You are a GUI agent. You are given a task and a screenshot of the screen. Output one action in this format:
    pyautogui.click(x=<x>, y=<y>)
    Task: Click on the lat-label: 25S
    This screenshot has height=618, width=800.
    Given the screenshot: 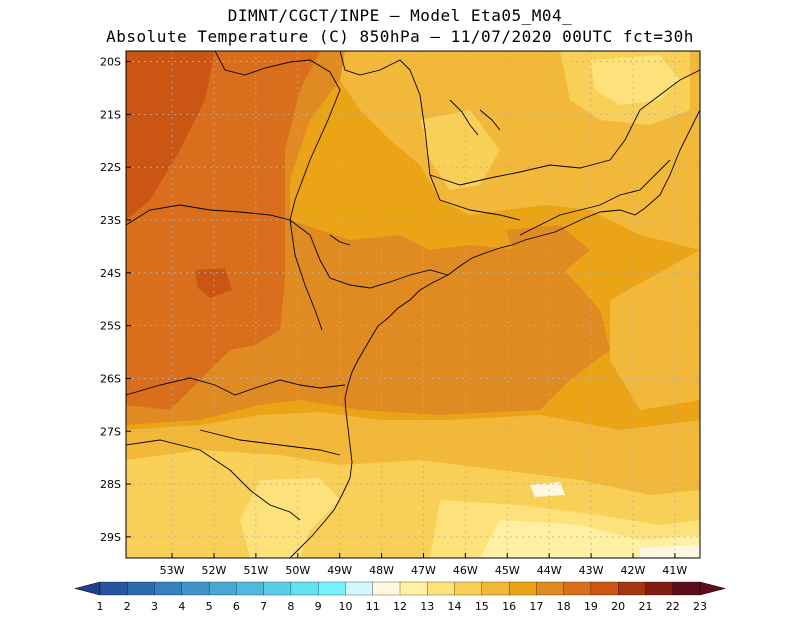 What is the action you would take?
    pyautogui.click(x=110, y=326)
    